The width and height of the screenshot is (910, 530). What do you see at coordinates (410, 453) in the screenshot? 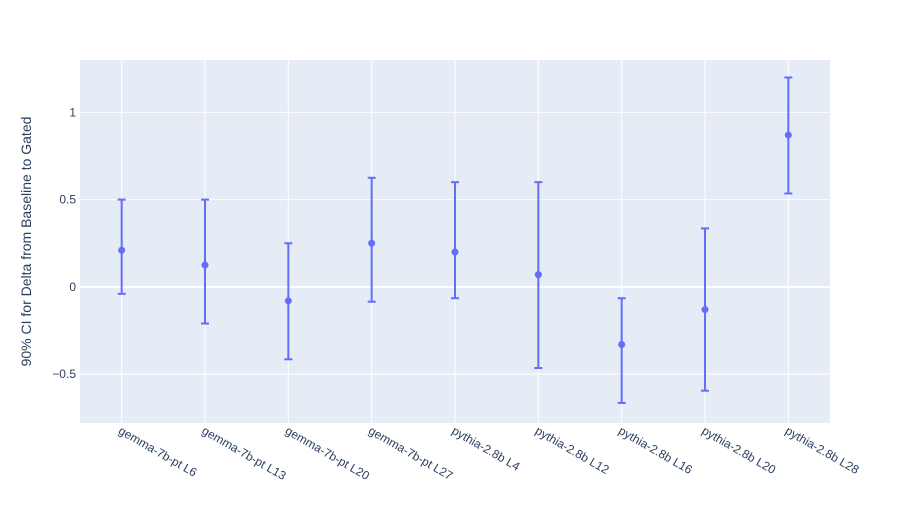
I see `x-tick-label: gemma-7b-pt L27` at bounding box center [410, 453].